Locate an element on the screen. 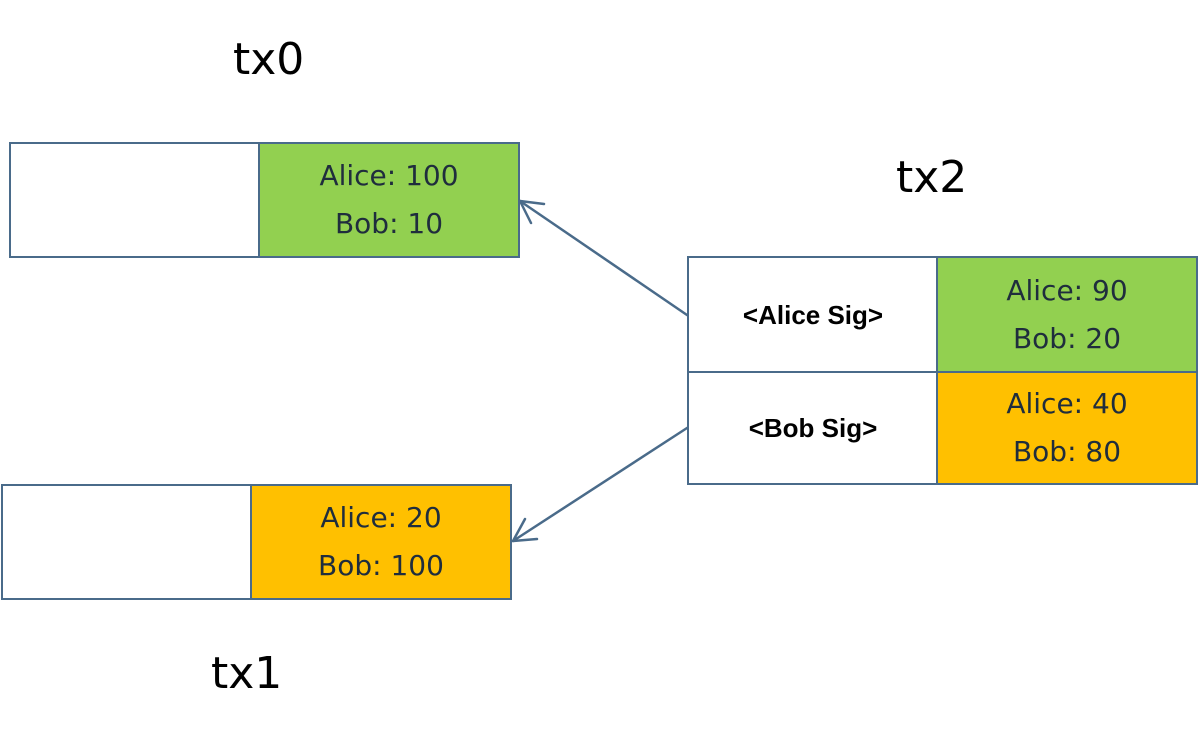  tx2-divider-vertical is located at coordinates (937, 370).